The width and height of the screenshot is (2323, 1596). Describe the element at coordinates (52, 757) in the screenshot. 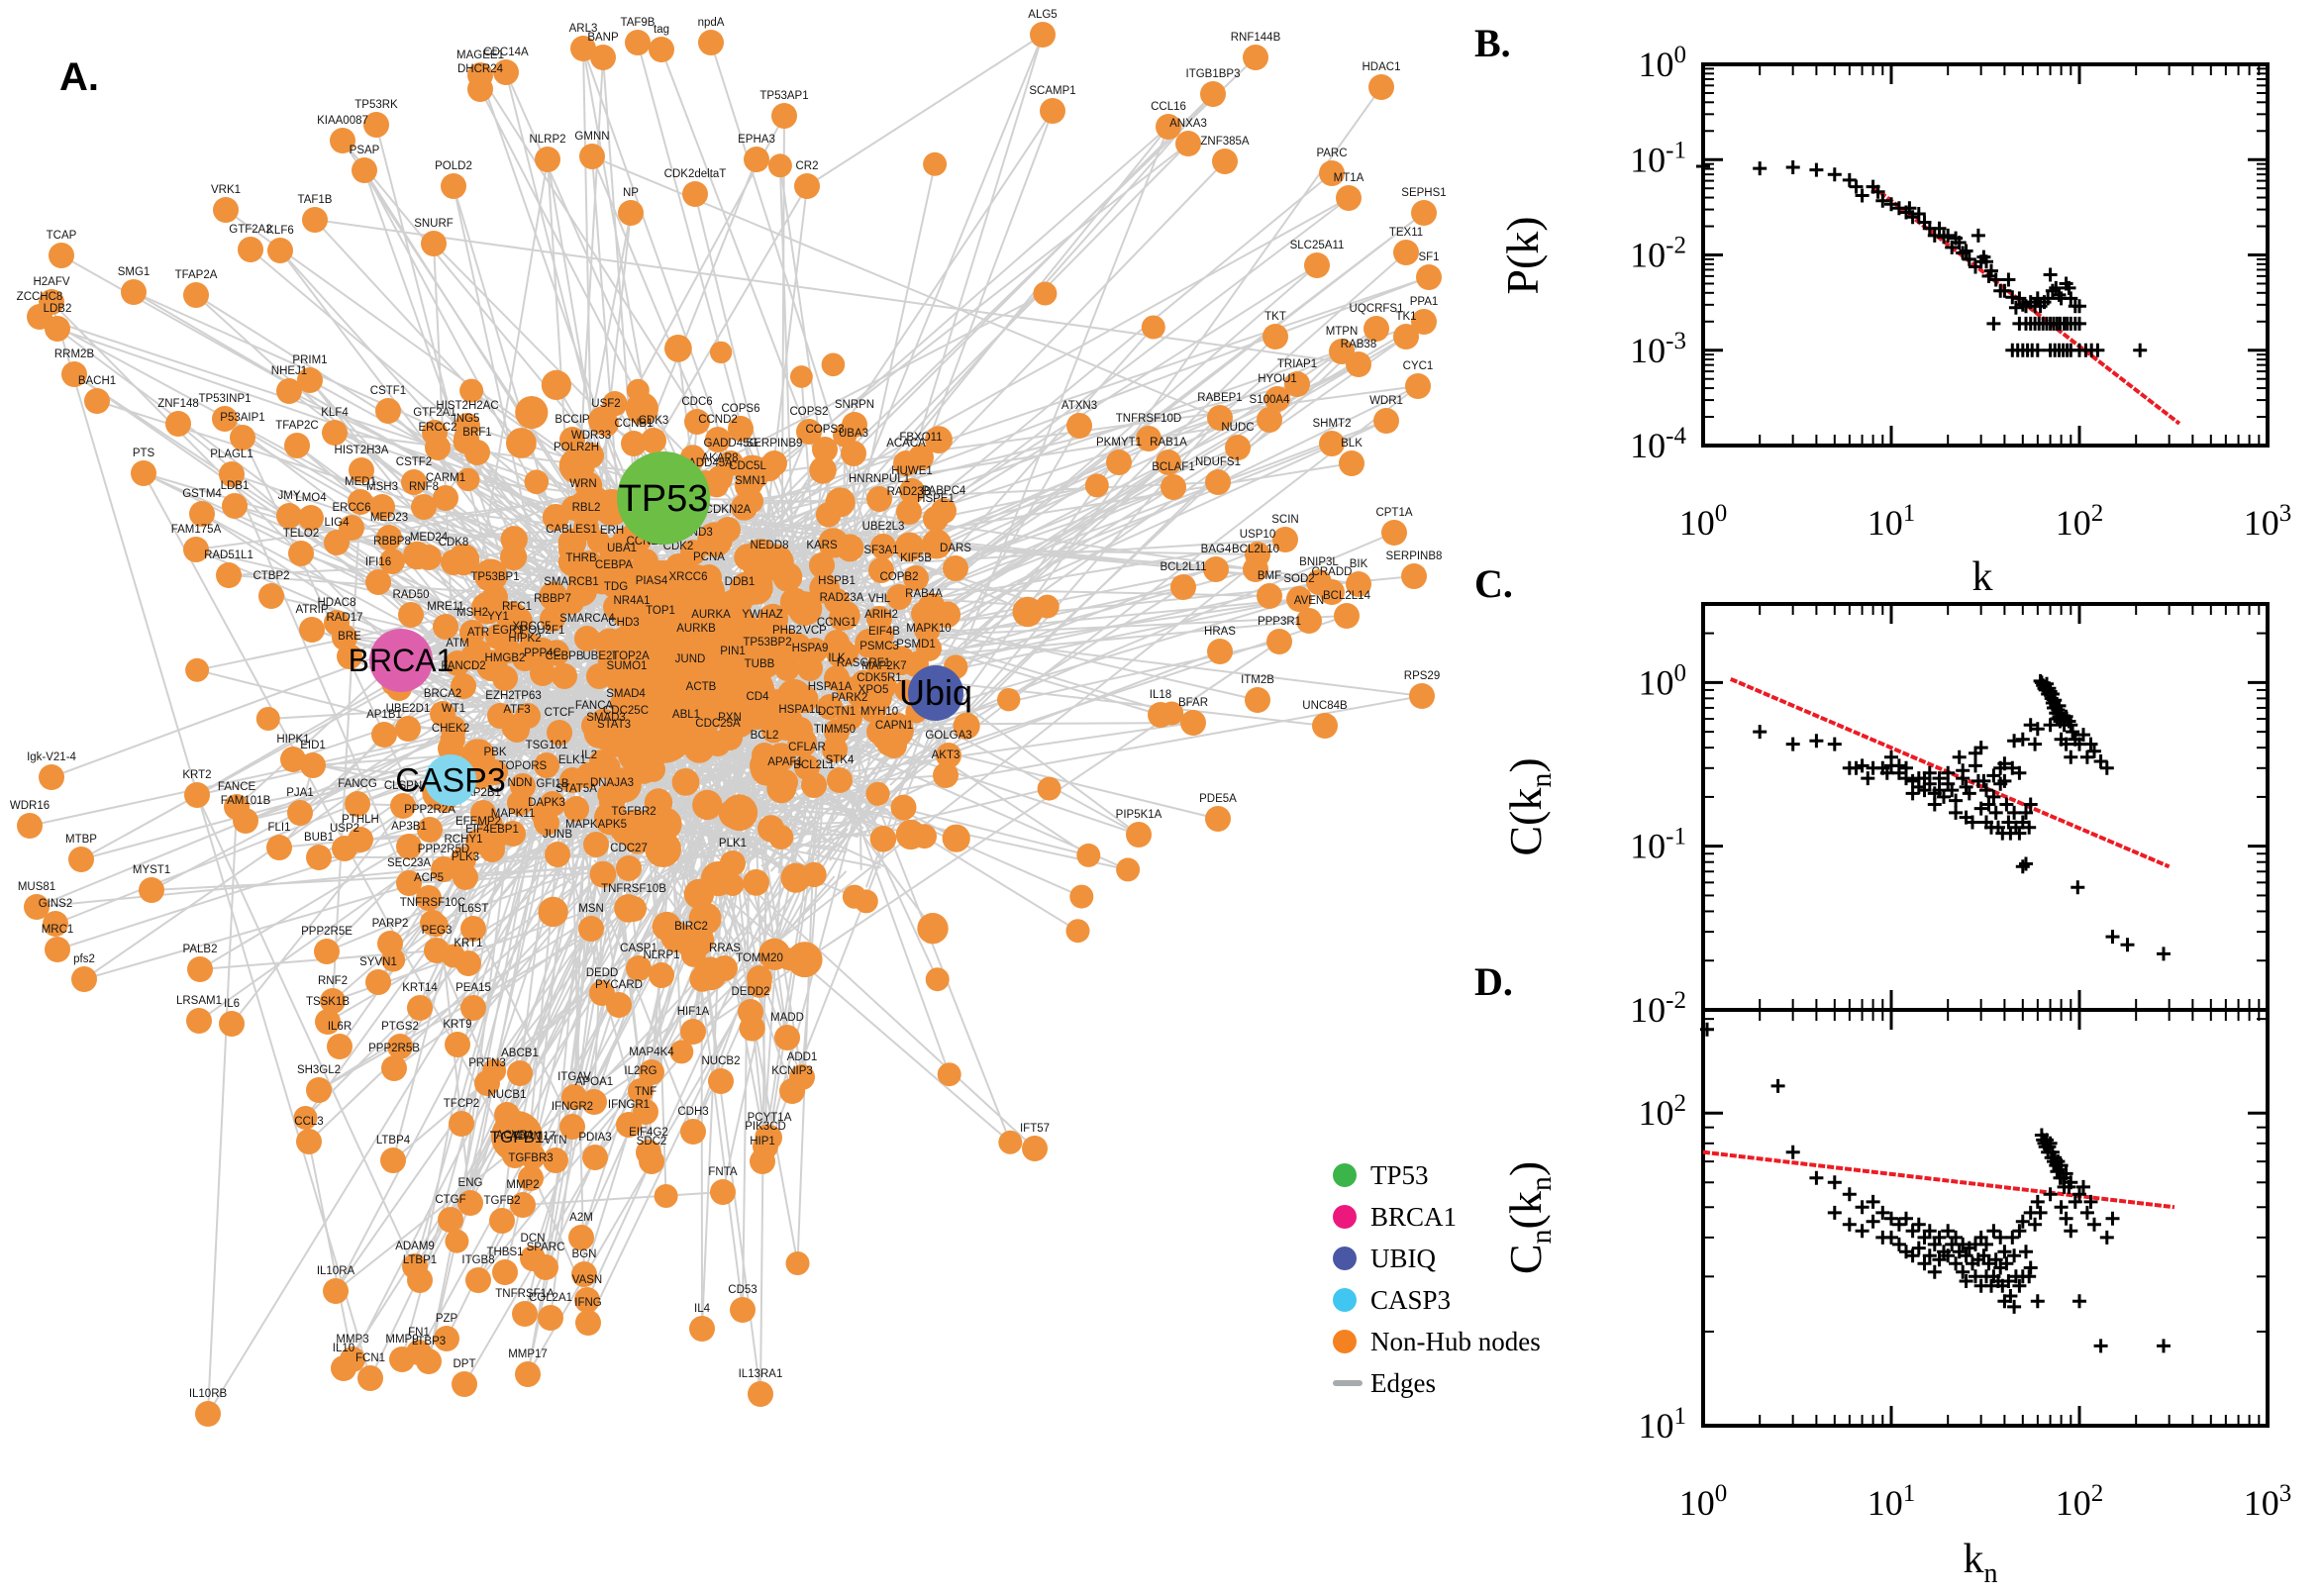

I see `network-node-label: Igk-V21-4` at that location.